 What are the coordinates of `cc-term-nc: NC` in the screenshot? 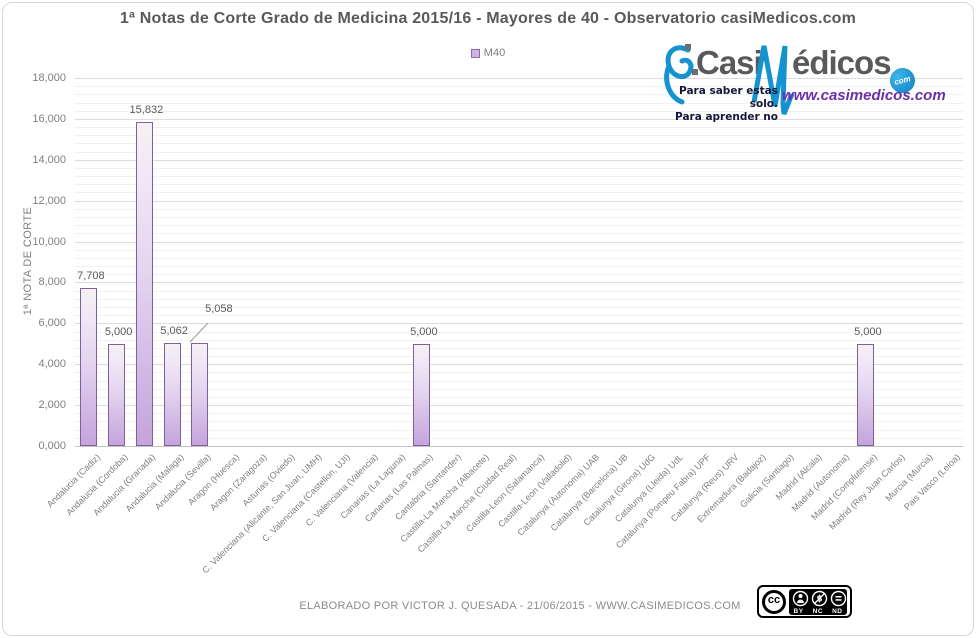 It's located at (818, 611).